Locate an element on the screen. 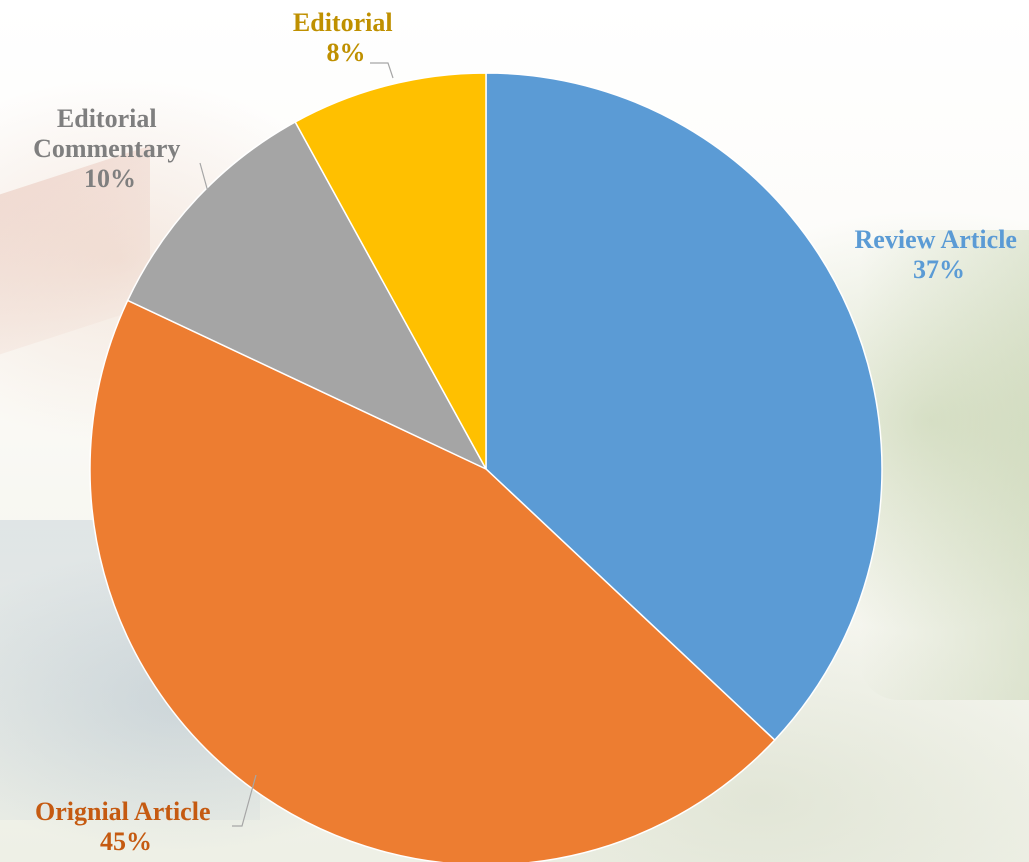 The image size is (1029, 862). pie-slice-editorial-commentary is located at coordinates (307, 295).